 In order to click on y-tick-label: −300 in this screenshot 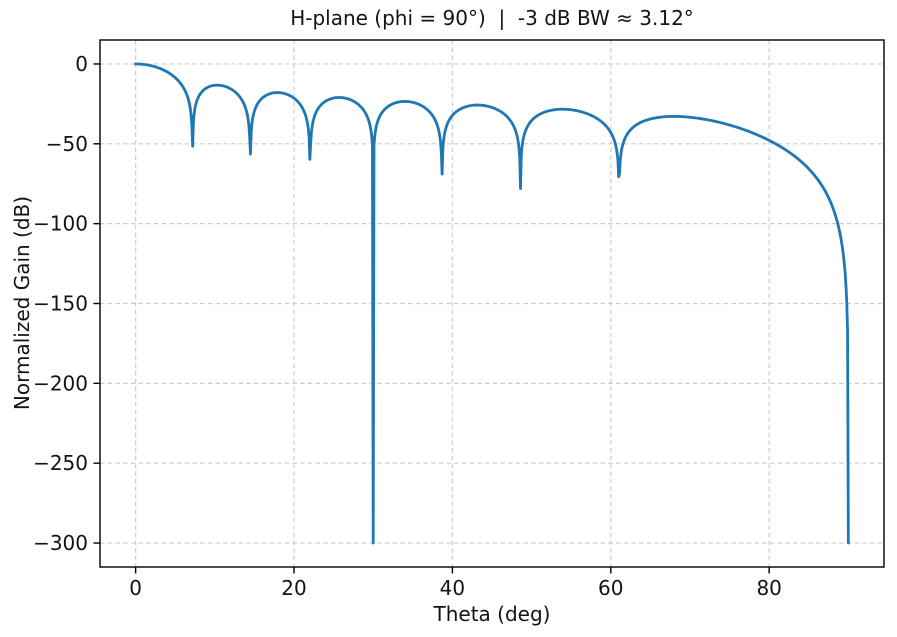, I will do `click(60, 543)`.